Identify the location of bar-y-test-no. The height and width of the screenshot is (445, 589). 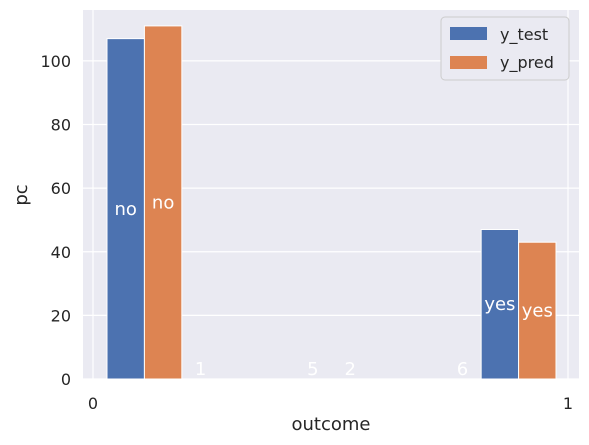
(125, 209).